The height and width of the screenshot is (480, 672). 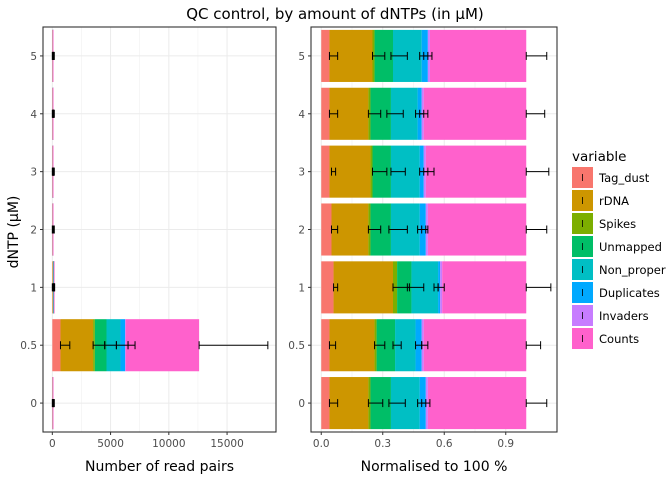 What do you see at coordinates (382, 444) in the screenshot?
I see `x-tick-label: 0.3` at bounding box center [382, 444].